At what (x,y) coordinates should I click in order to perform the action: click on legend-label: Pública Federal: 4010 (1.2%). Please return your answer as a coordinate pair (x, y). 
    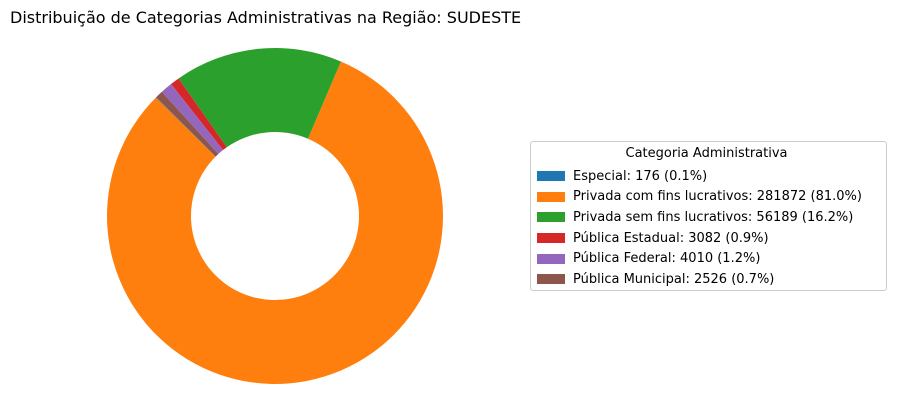
    Looking at the image, I should click on (667, 259).